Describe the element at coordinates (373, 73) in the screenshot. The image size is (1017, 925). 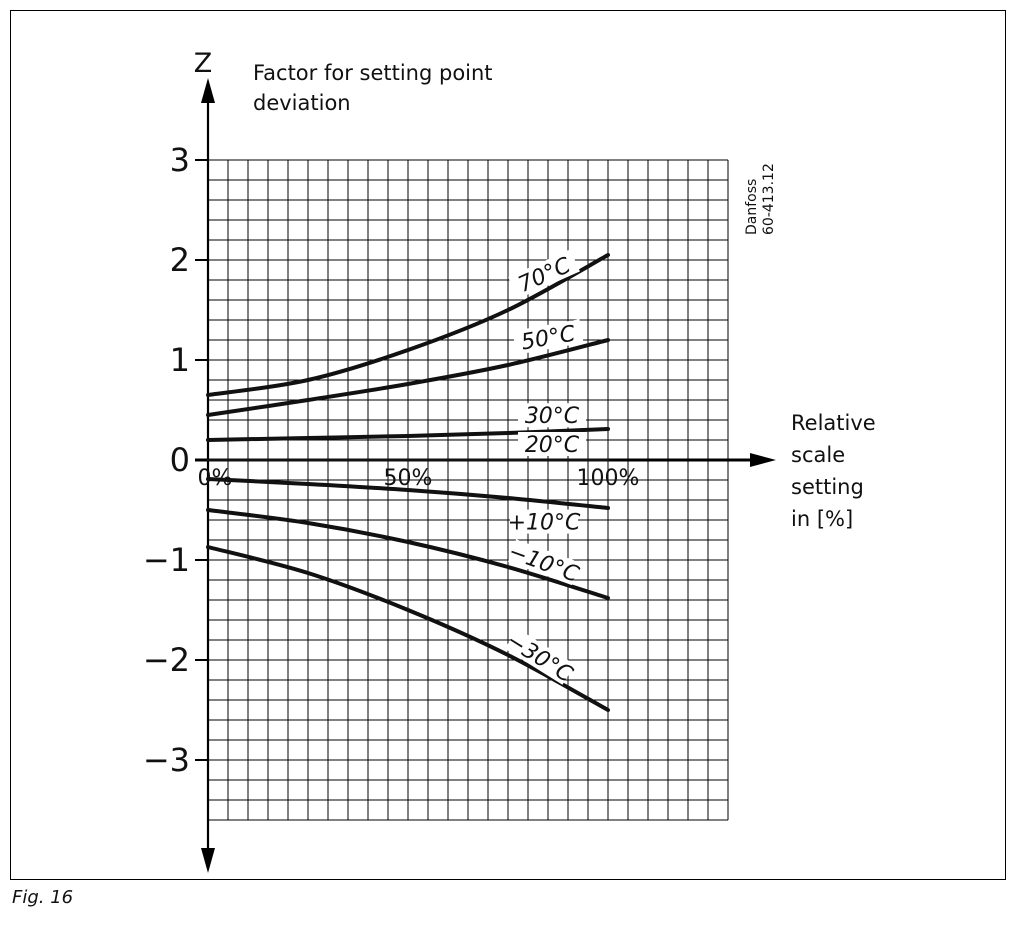
I see `y-axis-label-line-1: Factor for setting point` at that location.